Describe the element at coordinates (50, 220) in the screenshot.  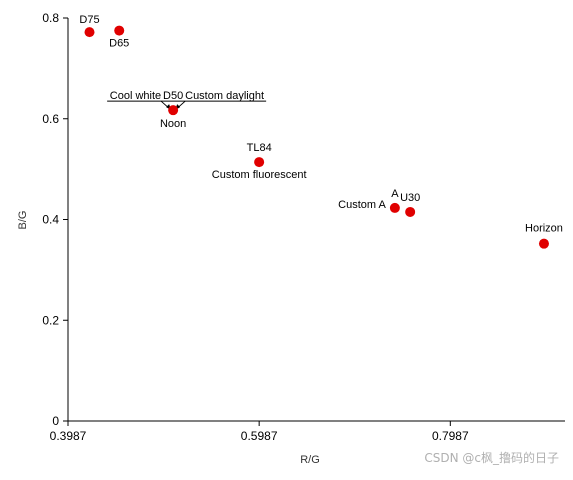
I see `y-tick-label: 0.4` at that location.